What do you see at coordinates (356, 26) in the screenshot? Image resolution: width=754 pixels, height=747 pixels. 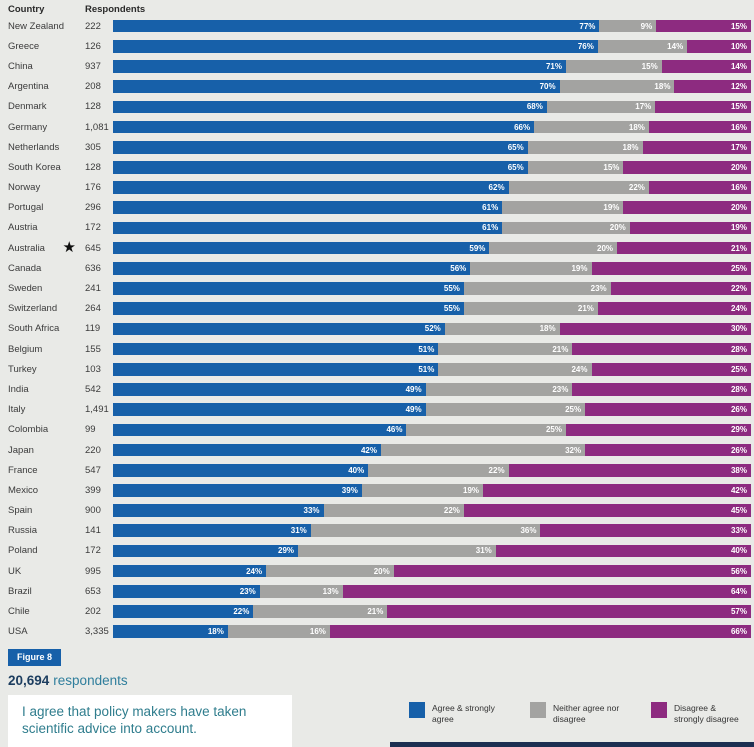 I see `segment-agree: 77%` at bounding box center [356, 26].